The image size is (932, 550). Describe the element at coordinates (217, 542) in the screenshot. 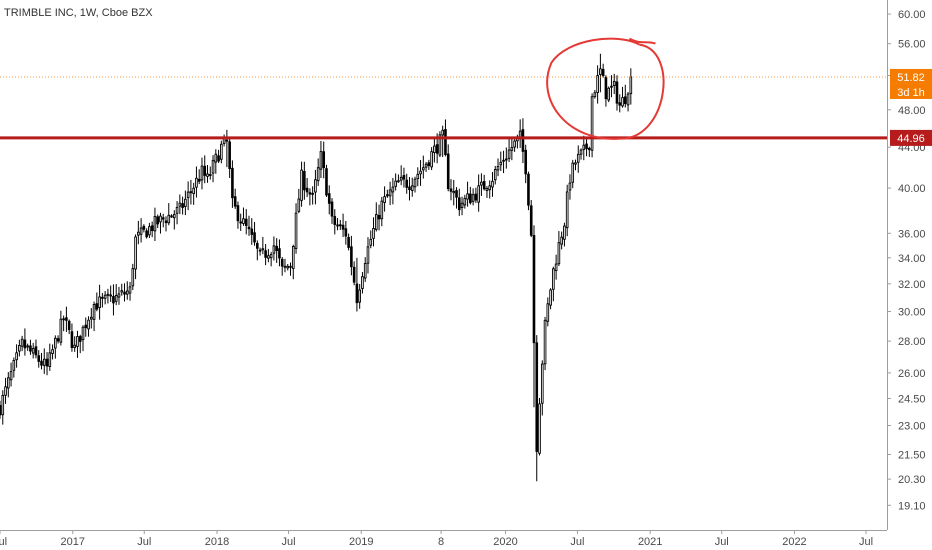

I see `x-tick-label: 2018` at that location.